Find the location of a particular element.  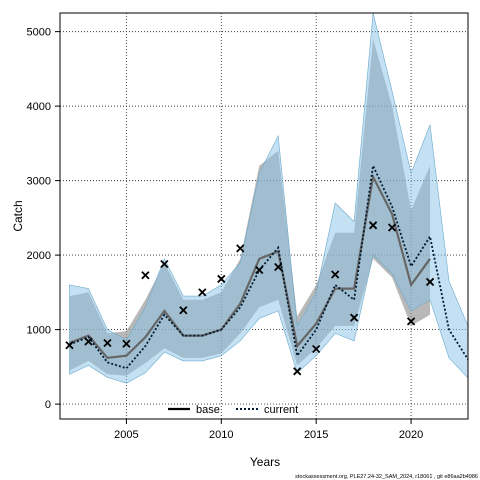

y-tick-label-5000: 5000 is located at coordinates (39, 33).